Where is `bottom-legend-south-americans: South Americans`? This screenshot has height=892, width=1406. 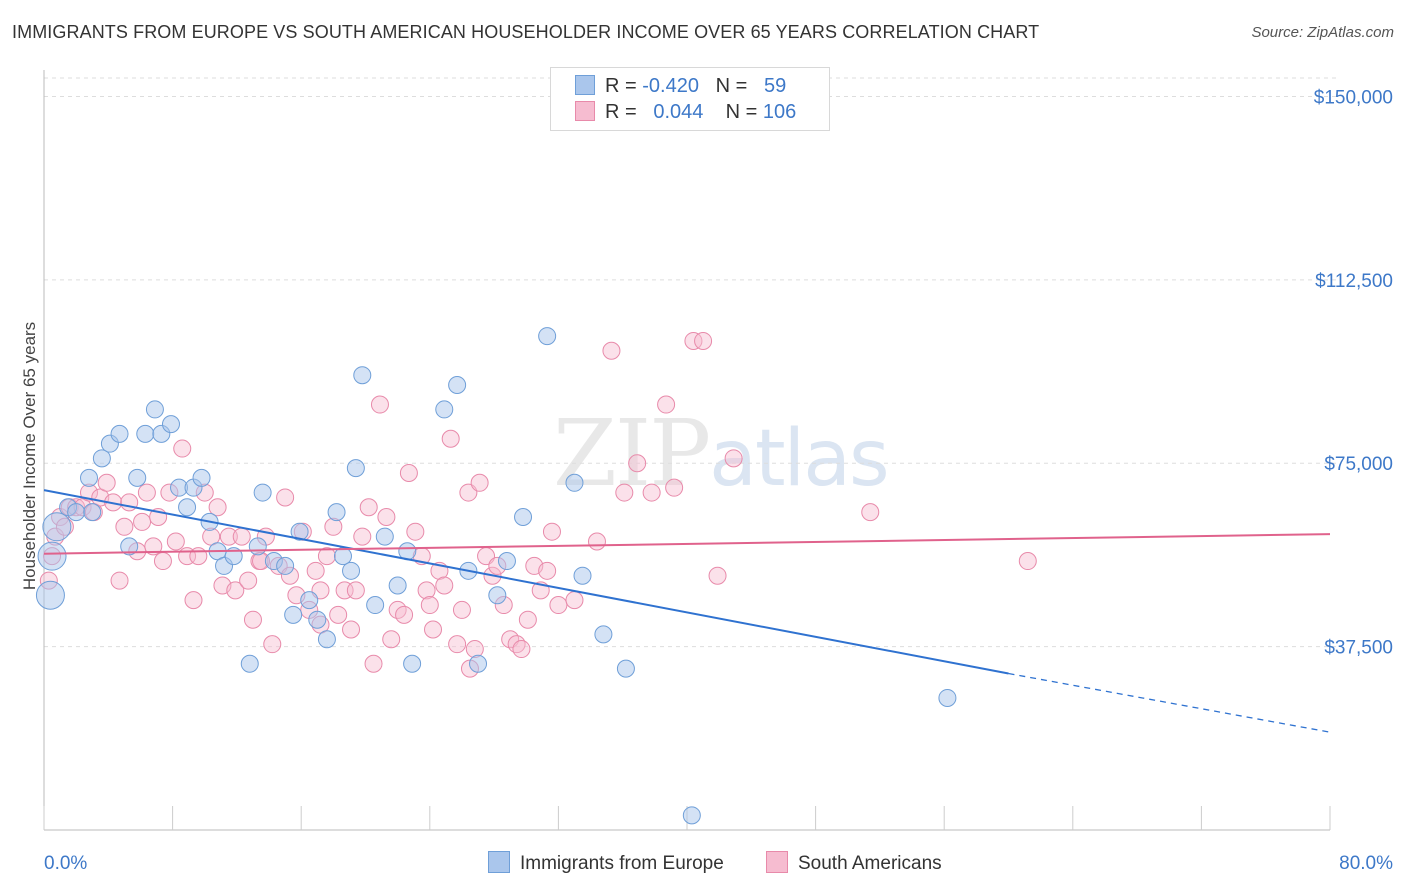 bottom-legend-south-americans: South Americans is located at coordinates (854, 863).